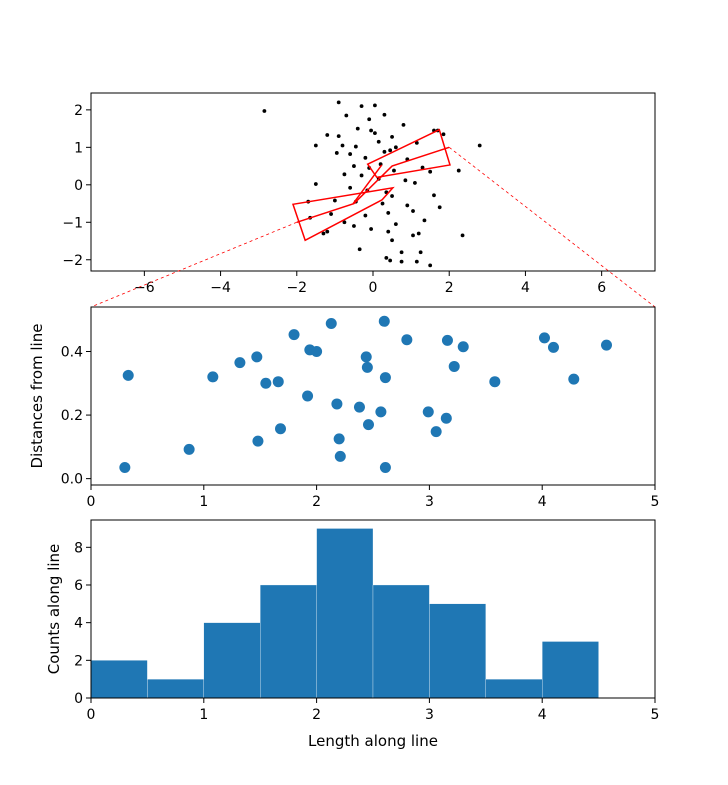  What do you see at coordinates (78, 148) in the screenshot?
I see `scatter-y-tick-label: 1` at bounding box center [78, 148].